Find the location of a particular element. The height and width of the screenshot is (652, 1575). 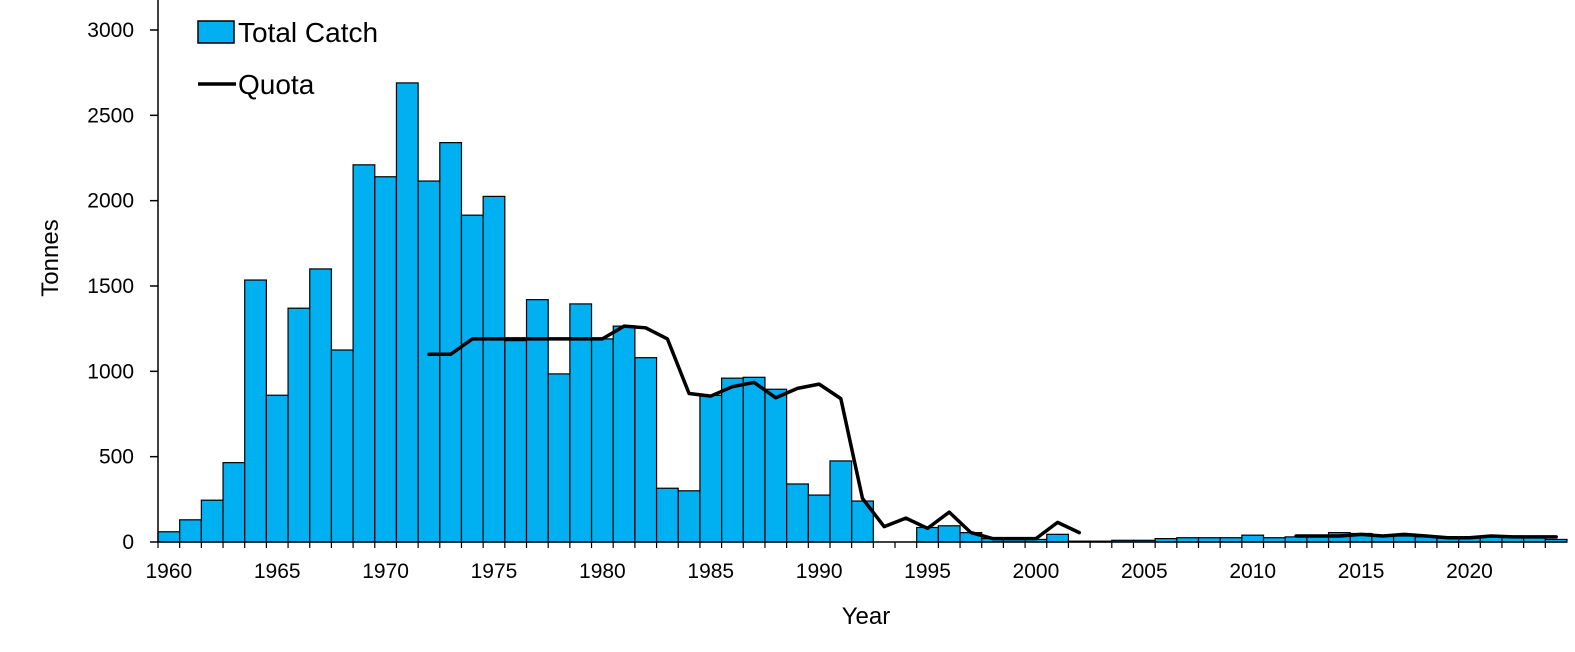

x-tick-label-1965: 1965 is located at coordinates (277, 571).